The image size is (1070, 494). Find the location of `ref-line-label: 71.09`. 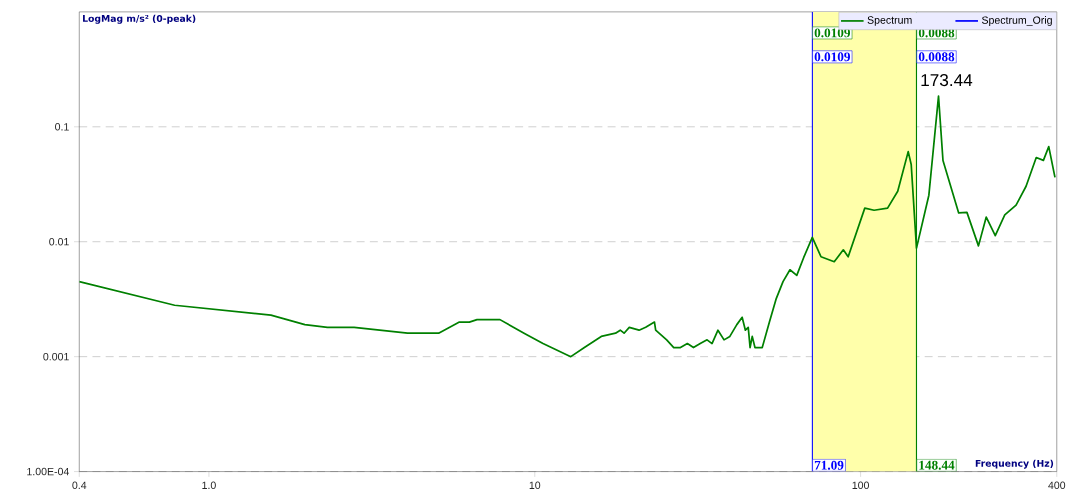

ref-line-label: 71.09 is located at coordinates (829, 465).